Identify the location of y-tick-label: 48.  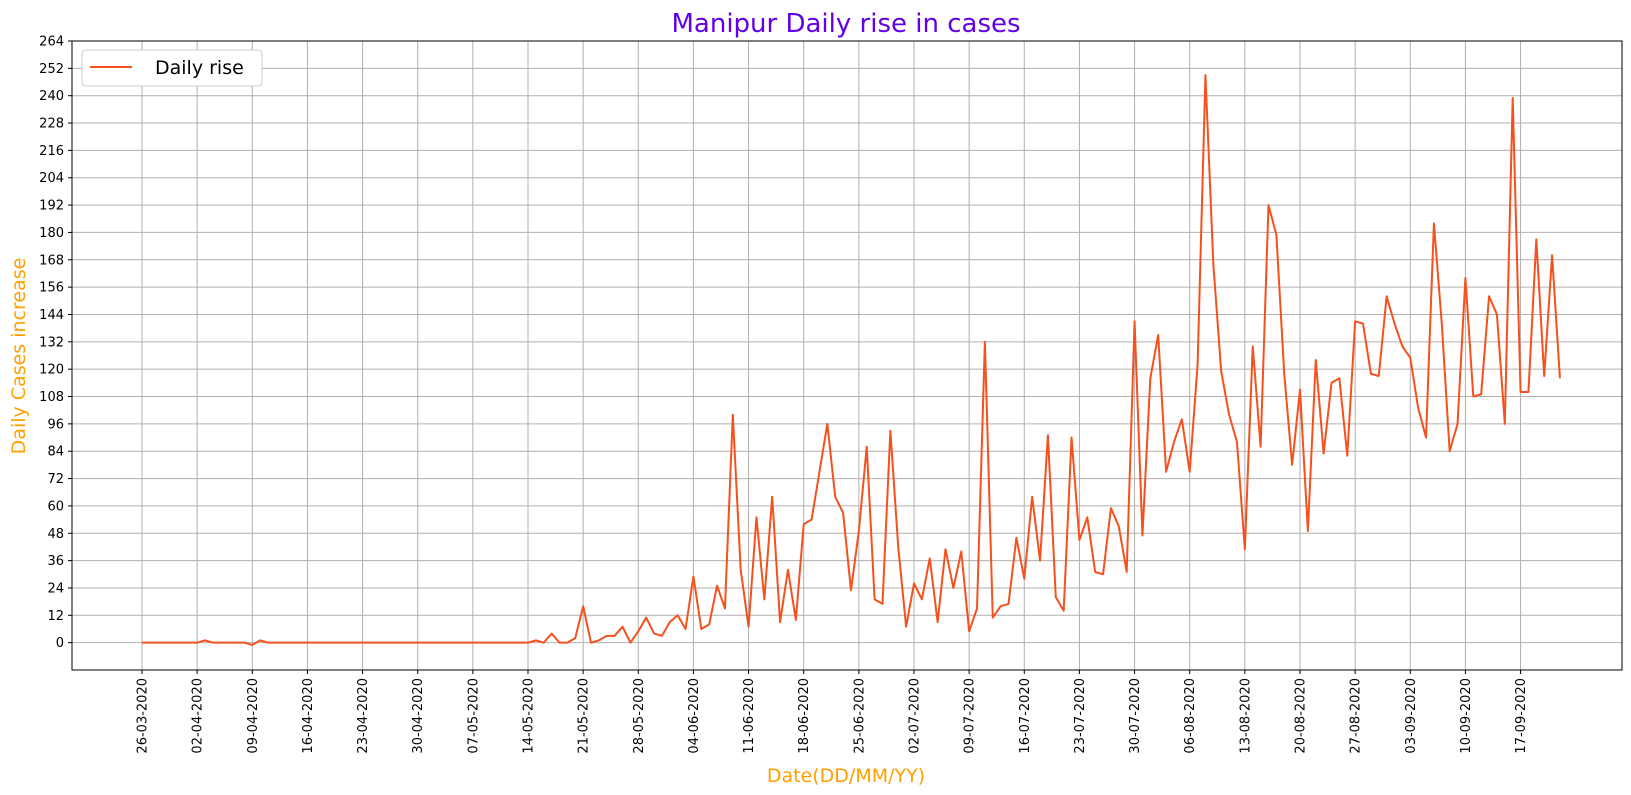
(55, 534).